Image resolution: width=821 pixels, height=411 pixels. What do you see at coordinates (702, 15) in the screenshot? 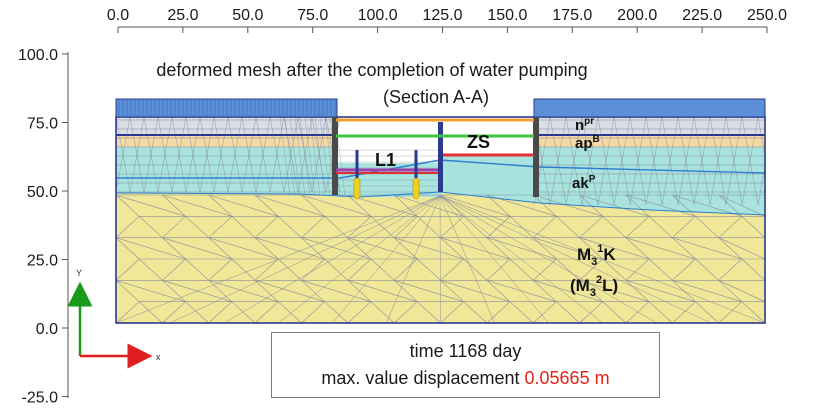
I see `x-tick-label: 225.0` at bounding box center [702, 15].